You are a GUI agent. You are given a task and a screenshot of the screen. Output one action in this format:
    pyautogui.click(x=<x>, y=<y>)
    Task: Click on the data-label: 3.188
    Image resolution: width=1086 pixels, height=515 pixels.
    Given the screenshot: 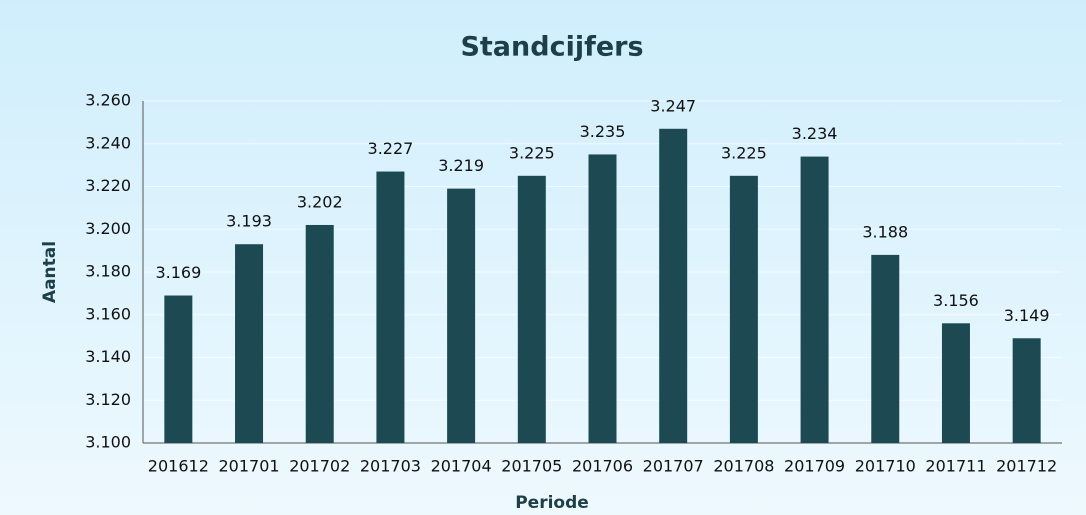 What is the action you would take?
    pyautogui.click(x=885, y=231)
    